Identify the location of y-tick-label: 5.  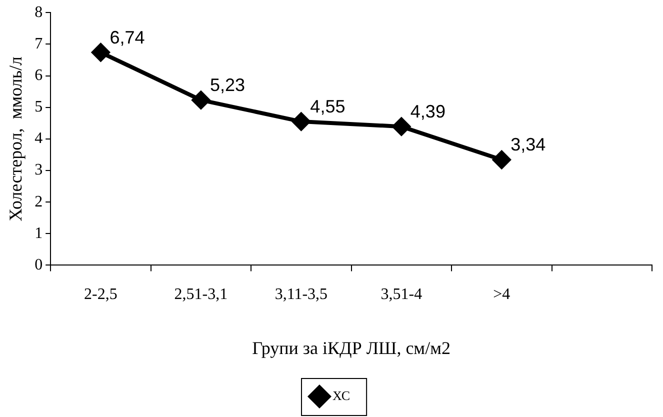
(38, 107).